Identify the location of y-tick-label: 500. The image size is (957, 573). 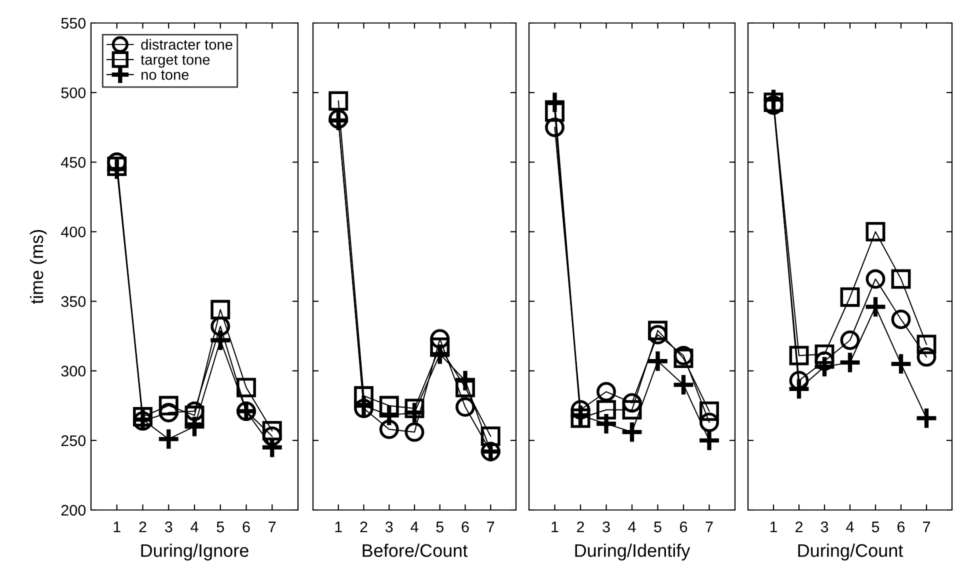
(73, 92).